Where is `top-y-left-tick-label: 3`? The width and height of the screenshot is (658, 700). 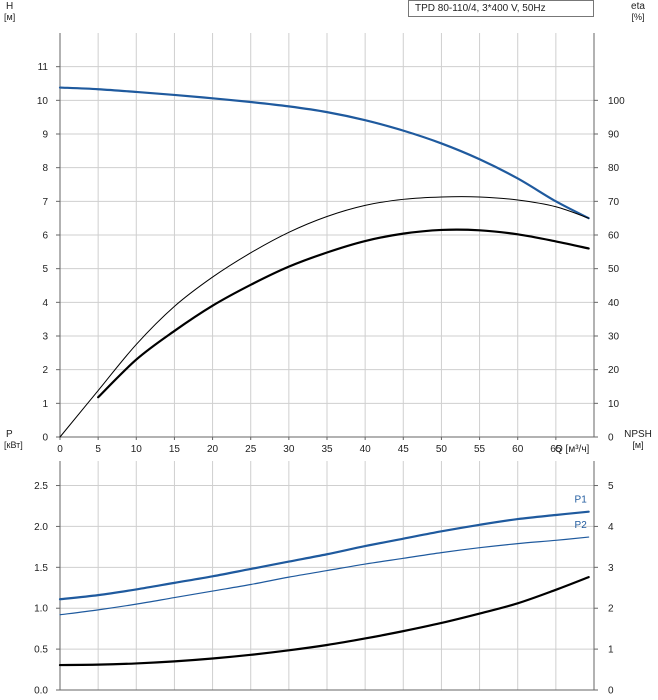
top-y-left-tick-label: 3 is located at coordinates (45, 337).